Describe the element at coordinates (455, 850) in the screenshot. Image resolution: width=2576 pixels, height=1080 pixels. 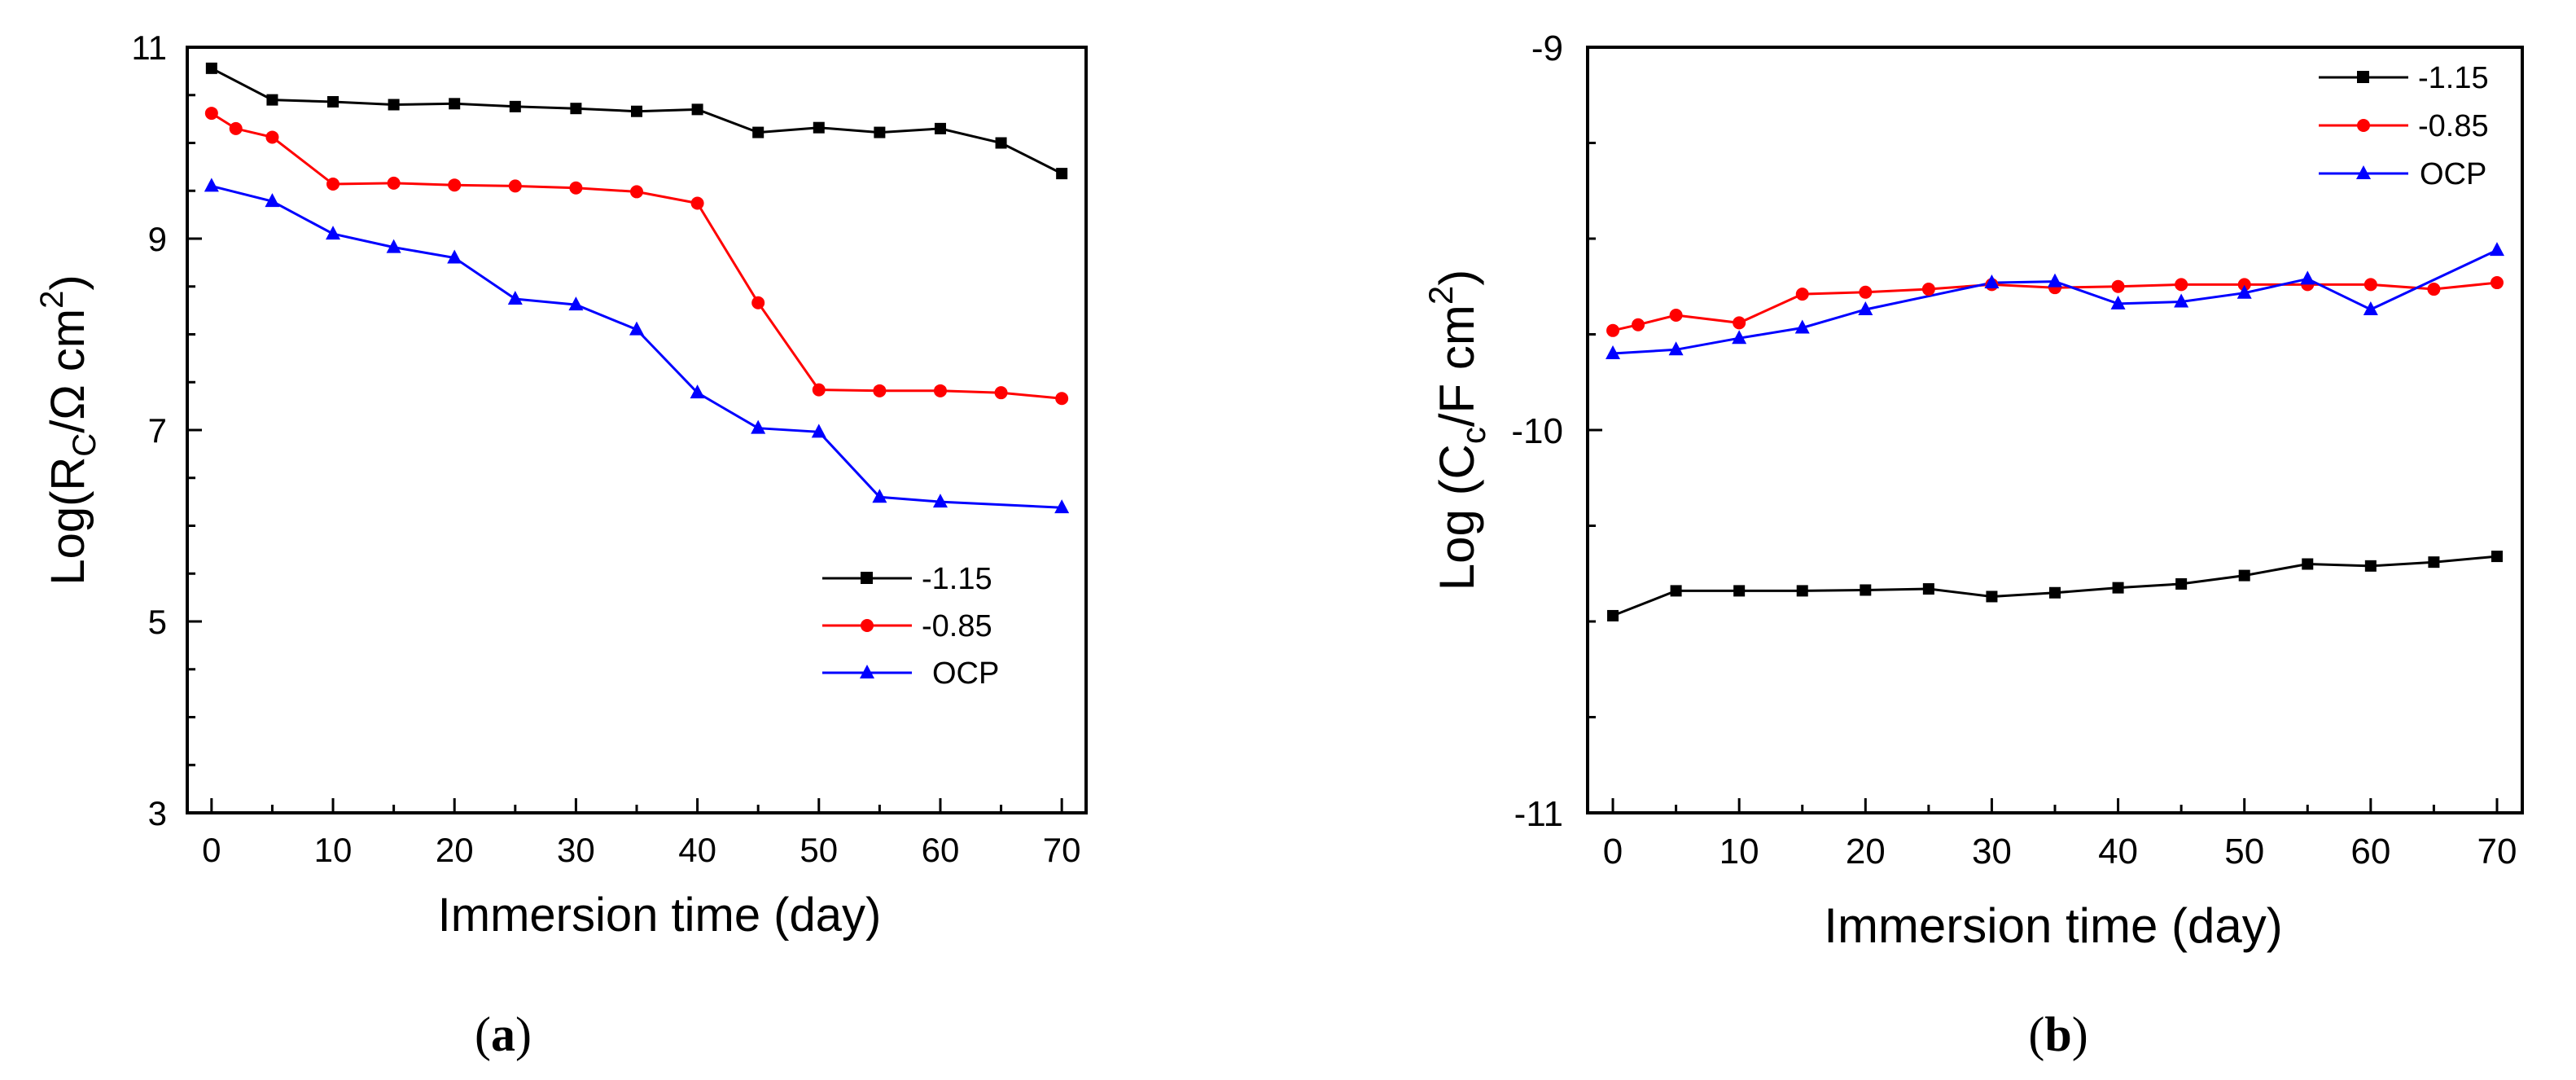
I see `a-x-tick-label: 20` at that location.